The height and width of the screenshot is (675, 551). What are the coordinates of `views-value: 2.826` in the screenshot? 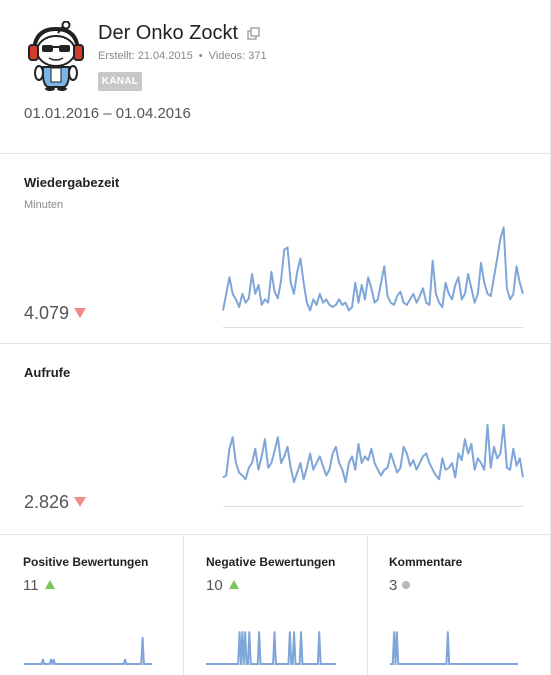 It's located at (55, 502).